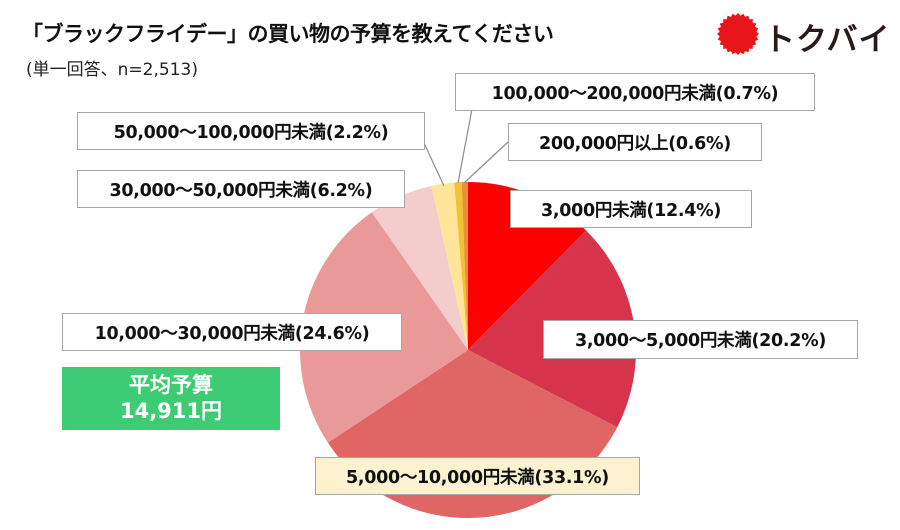 The width and height of the screenshot is (900, 530). I want to click on label-5000-10000: 5,000〜10,000円未満(33.1%), so click(477, 476).